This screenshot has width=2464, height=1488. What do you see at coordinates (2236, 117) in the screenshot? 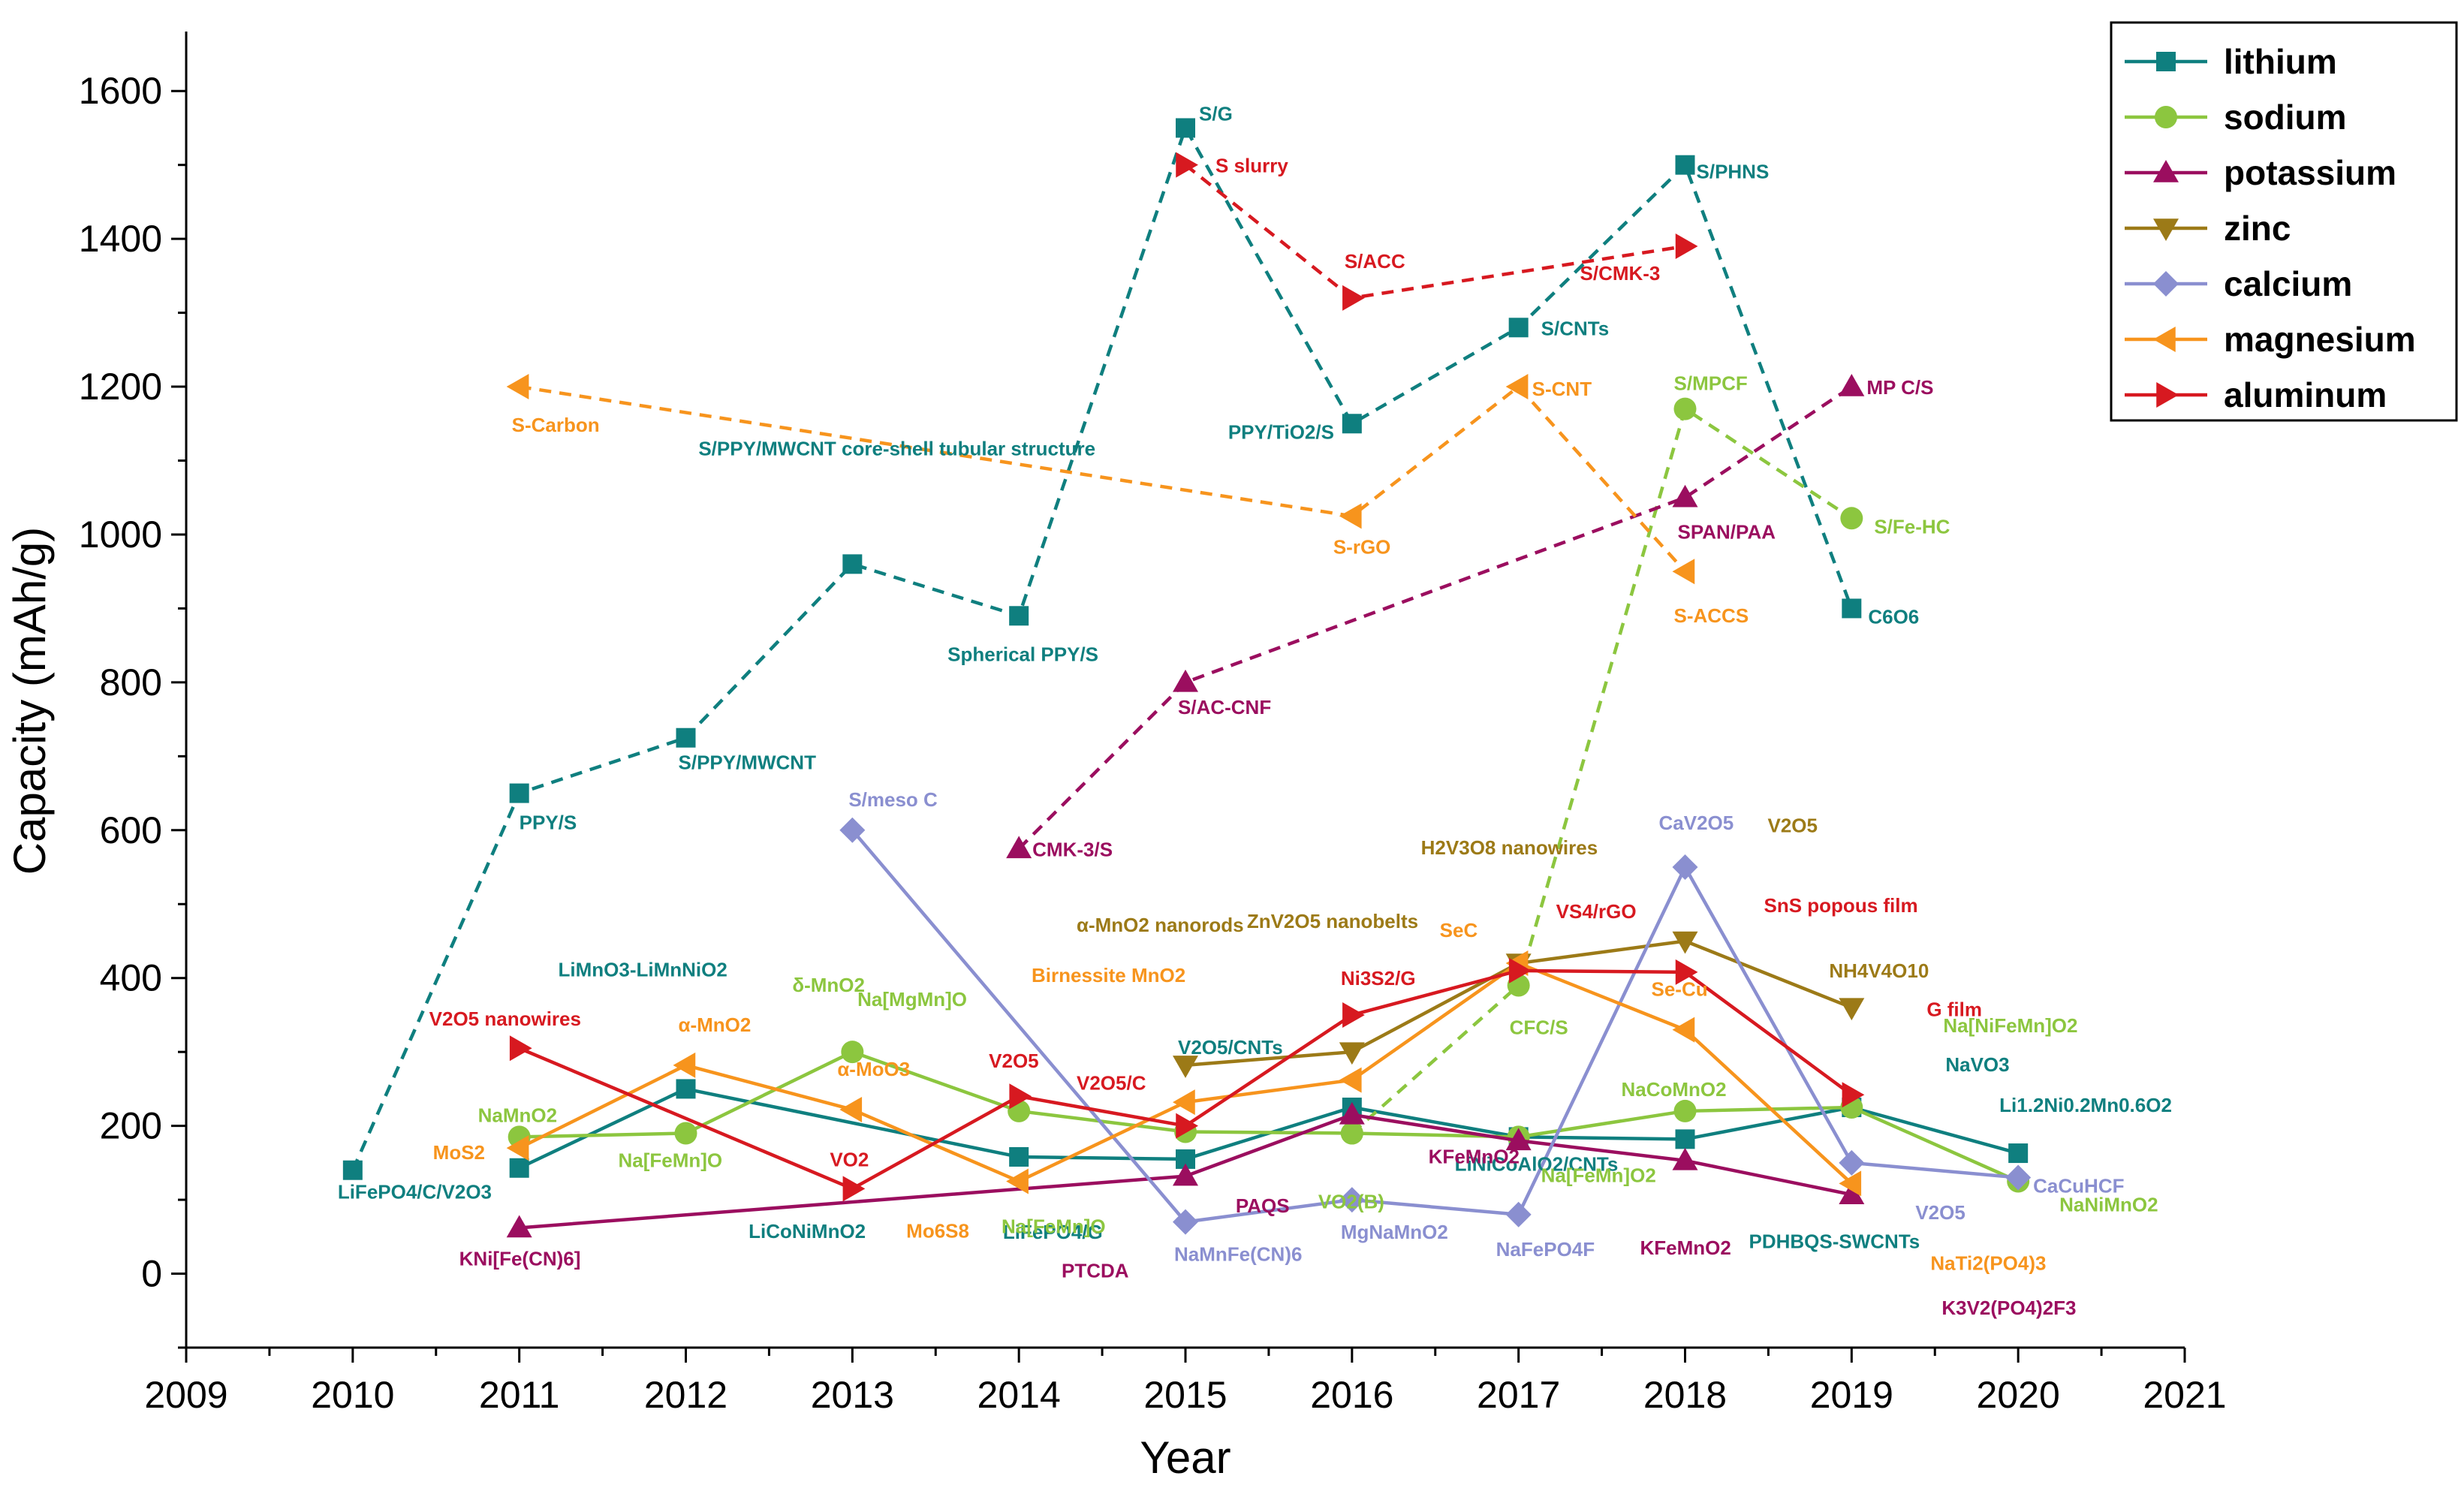
I see `legend-item-sodium: sodium` at bounding box center [2236, 117].